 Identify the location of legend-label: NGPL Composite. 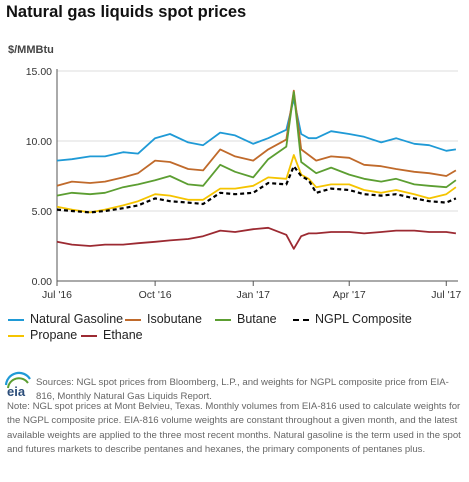
(363, 319).